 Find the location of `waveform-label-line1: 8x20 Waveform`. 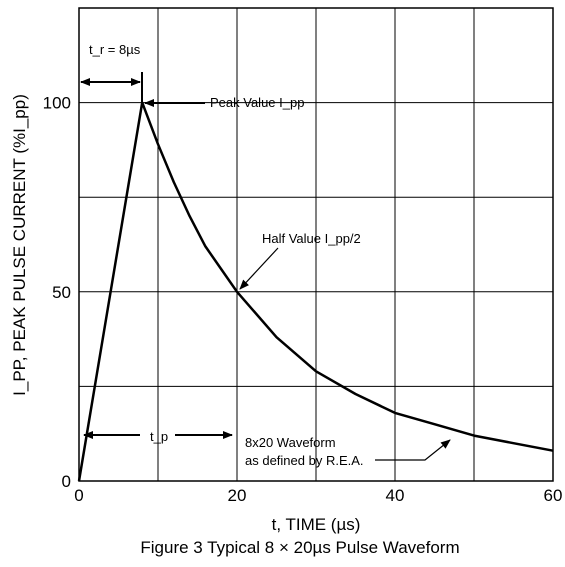

waveform-label-line1: 8x20 Waveform is located at coordinates (290, 442).